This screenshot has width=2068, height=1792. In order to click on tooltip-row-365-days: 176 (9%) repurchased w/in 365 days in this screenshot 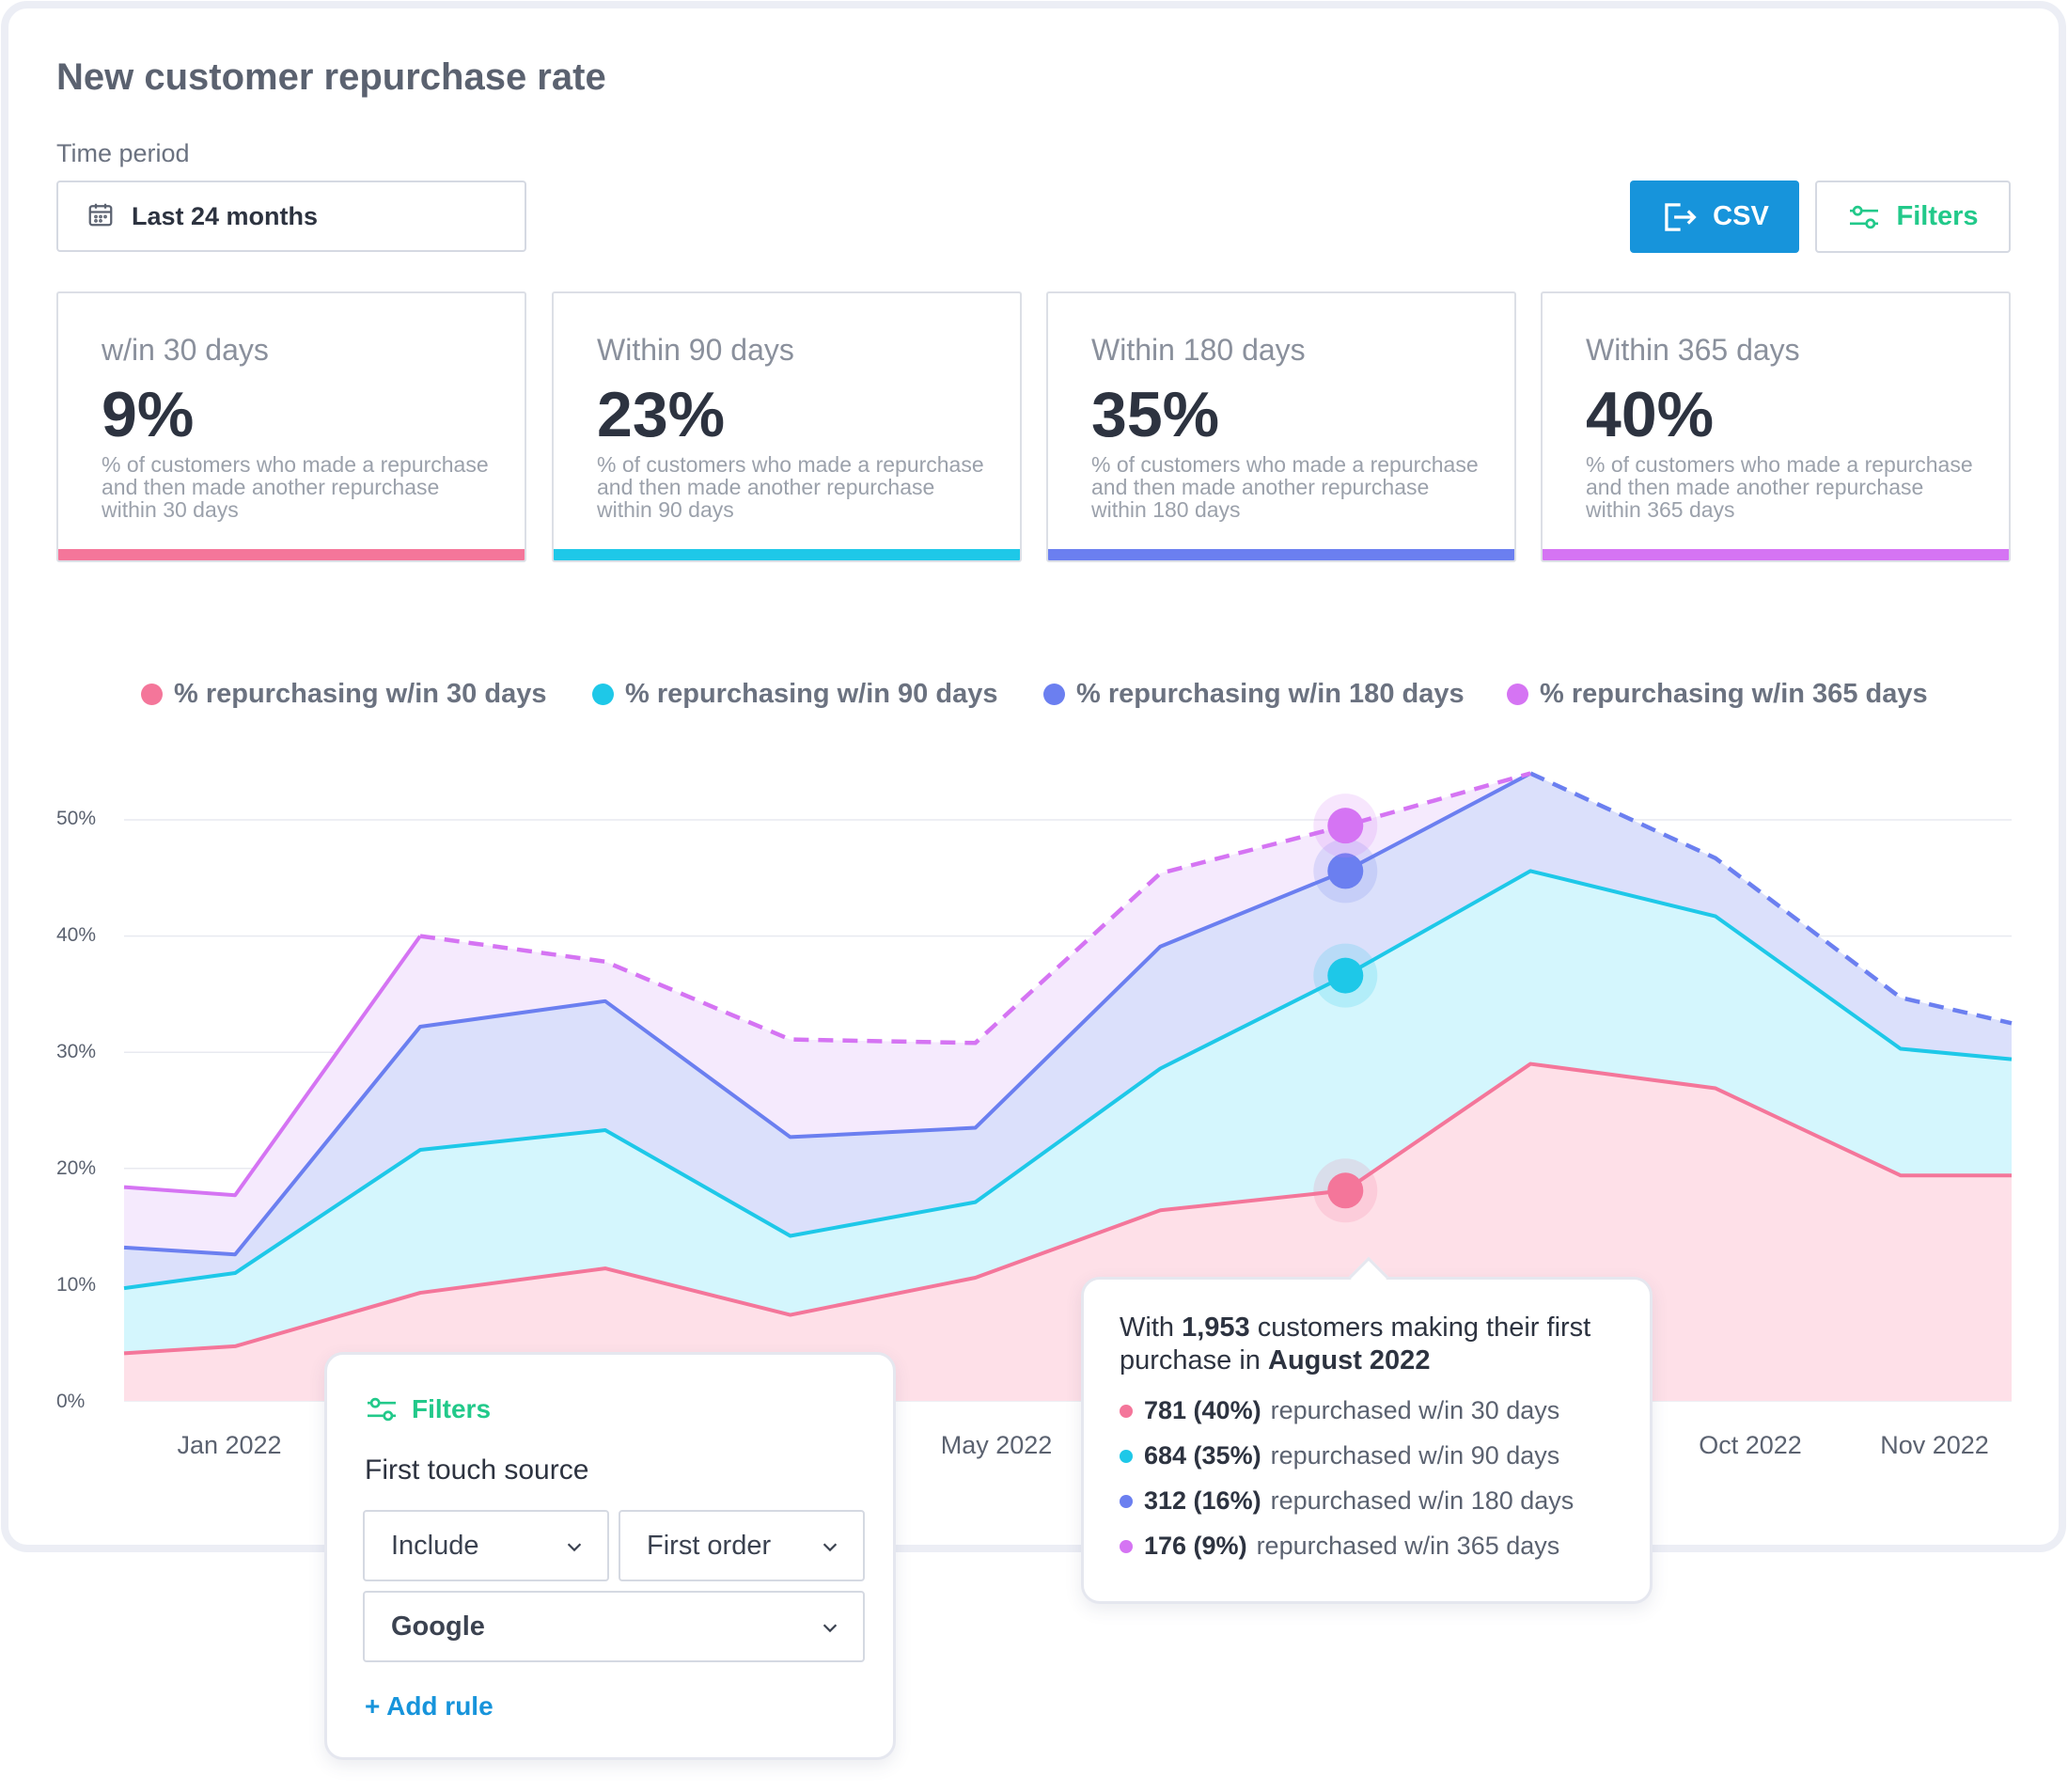, I will do `click(1339, 1546)`.